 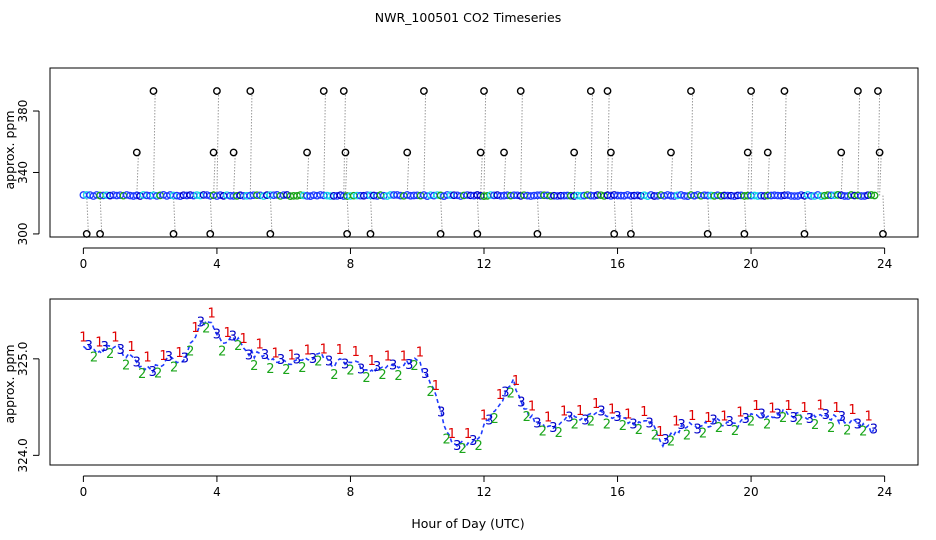 What do you see at coordinates (750, 492) in the screenshot?
I see `bottom-x-tick-label: 20` at bounding box center [750, 492].